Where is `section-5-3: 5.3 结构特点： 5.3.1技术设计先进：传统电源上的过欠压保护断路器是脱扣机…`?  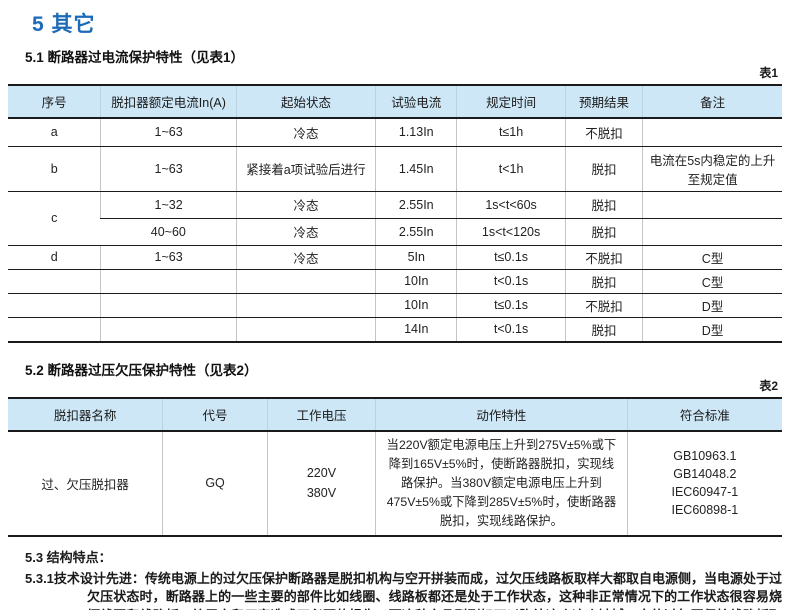
section-5-3: 5.3 结构特点： 5.3.1技术设计先进：传统电源上的过欠压保护断路器是脱扣机… is located at coordinates (403, 578).